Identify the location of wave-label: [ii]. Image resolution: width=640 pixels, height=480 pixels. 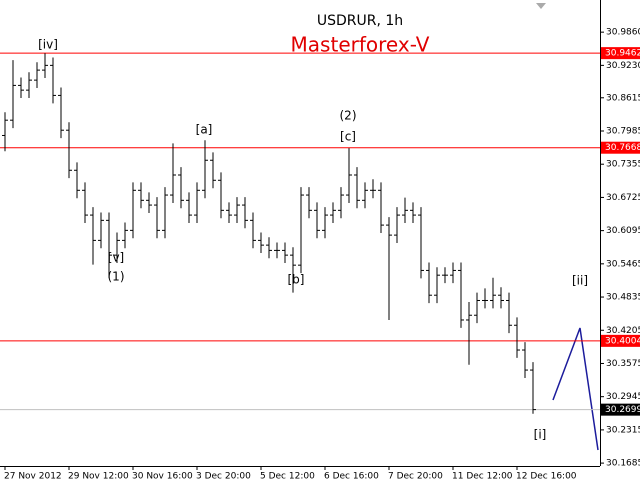
(580, 281).